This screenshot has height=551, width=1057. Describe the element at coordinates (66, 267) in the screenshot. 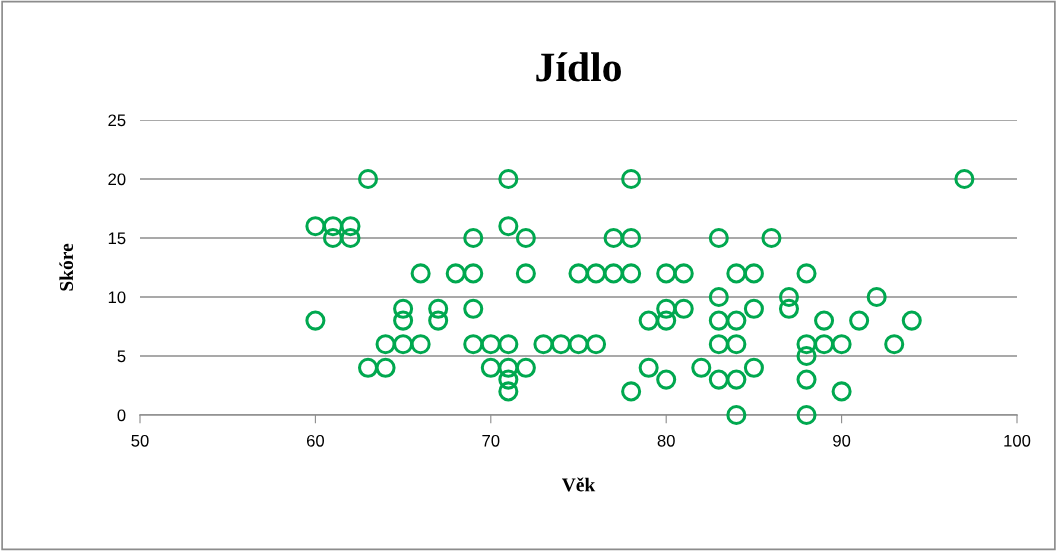

I see `y-axis-title: Skóre` at that location.